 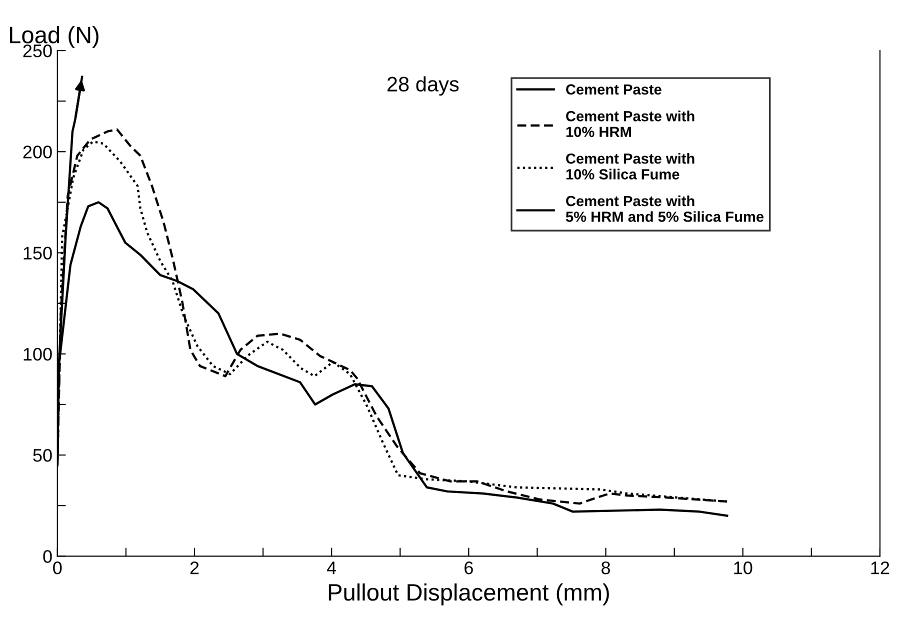 I want to click on legend-label: Cement Paste with 5% HRM and 5% Silica Fume, so click(x=665, y=208).